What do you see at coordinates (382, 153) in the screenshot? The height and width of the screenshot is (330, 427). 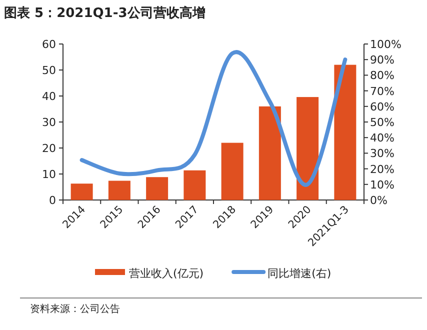 I see `y2-tick-label: 30%` at bounding box center [382, 153].